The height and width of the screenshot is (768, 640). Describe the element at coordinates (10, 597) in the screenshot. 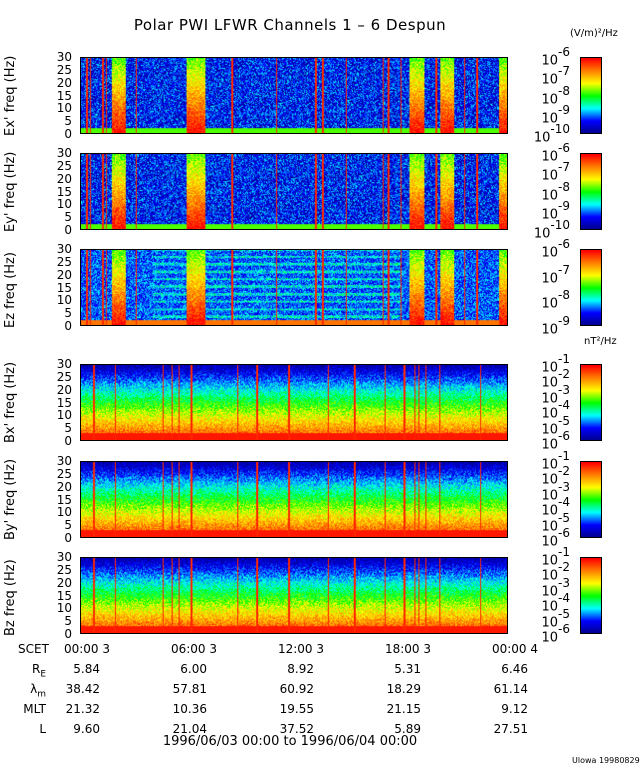

I see `y-axis-label: Bz freq (Hz)` at that location.